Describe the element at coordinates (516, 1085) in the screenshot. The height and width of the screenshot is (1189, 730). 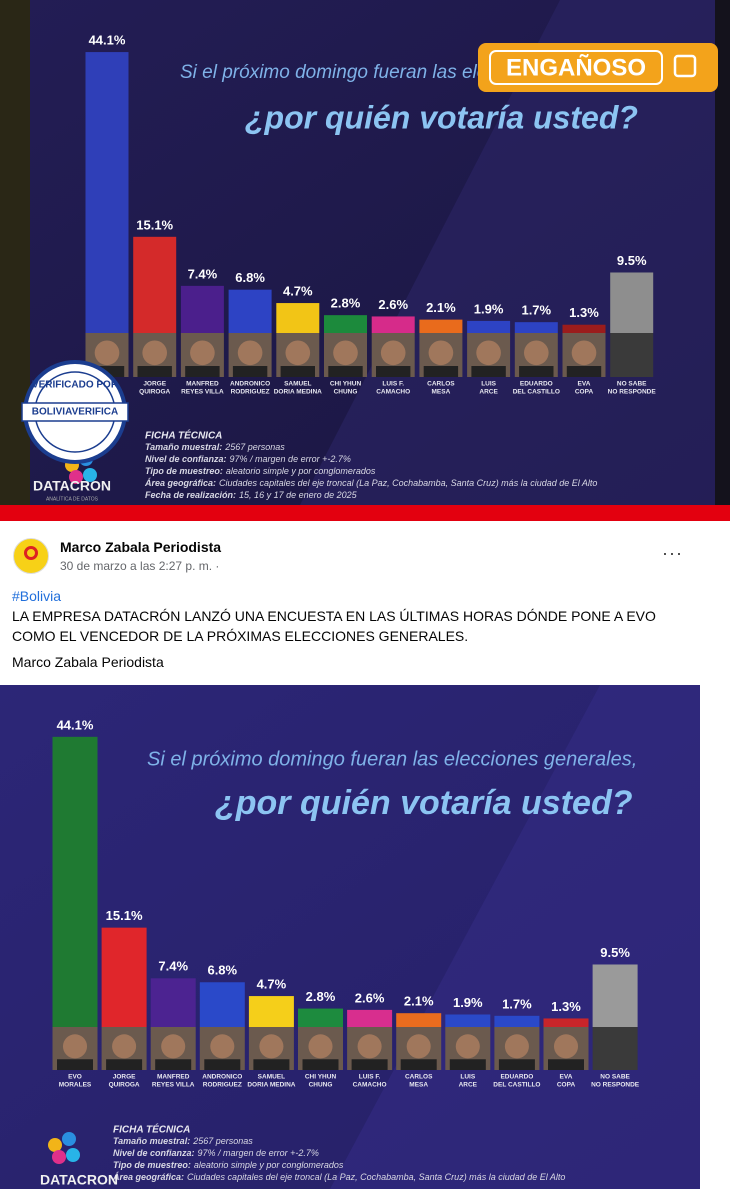
I see `category-label: DEL CASTILLO` at that location.